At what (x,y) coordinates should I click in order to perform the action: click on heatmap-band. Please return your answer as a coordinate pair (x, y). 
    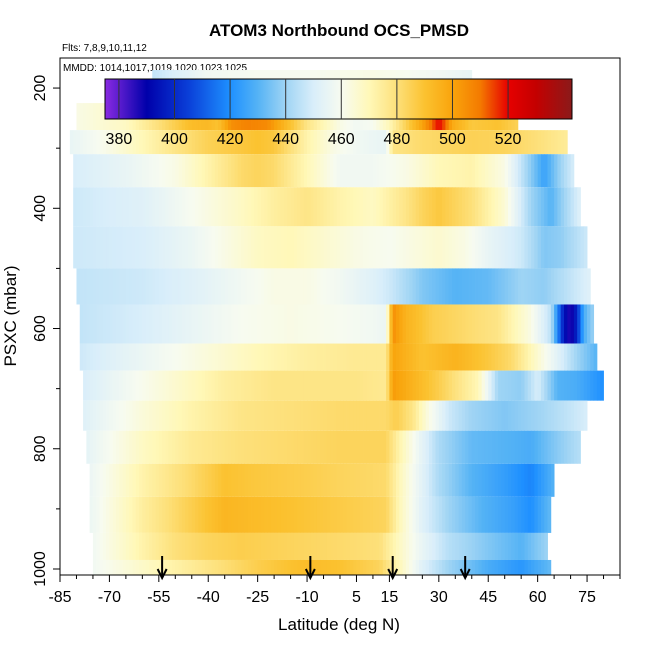
    Looking at the image, I should click on (322, 567).